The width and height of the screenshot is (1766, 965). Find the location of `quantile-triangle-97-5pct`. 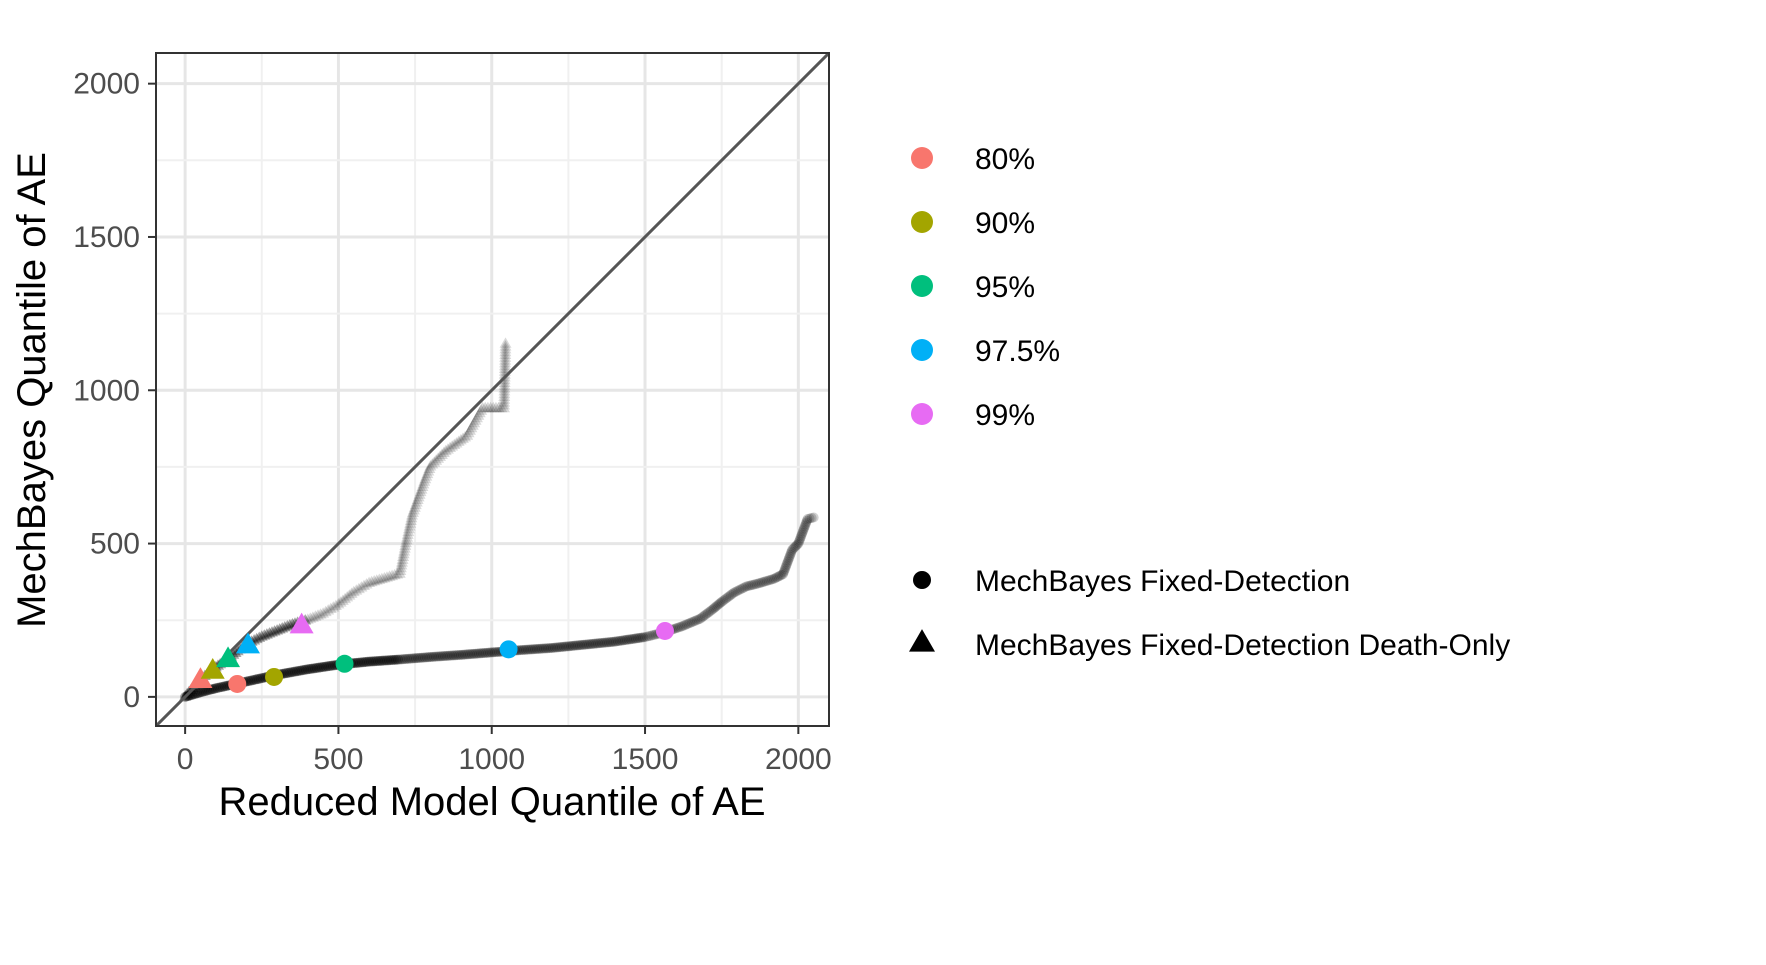

quantile-triangle-97-5pct is located at coordinates (247, 643).